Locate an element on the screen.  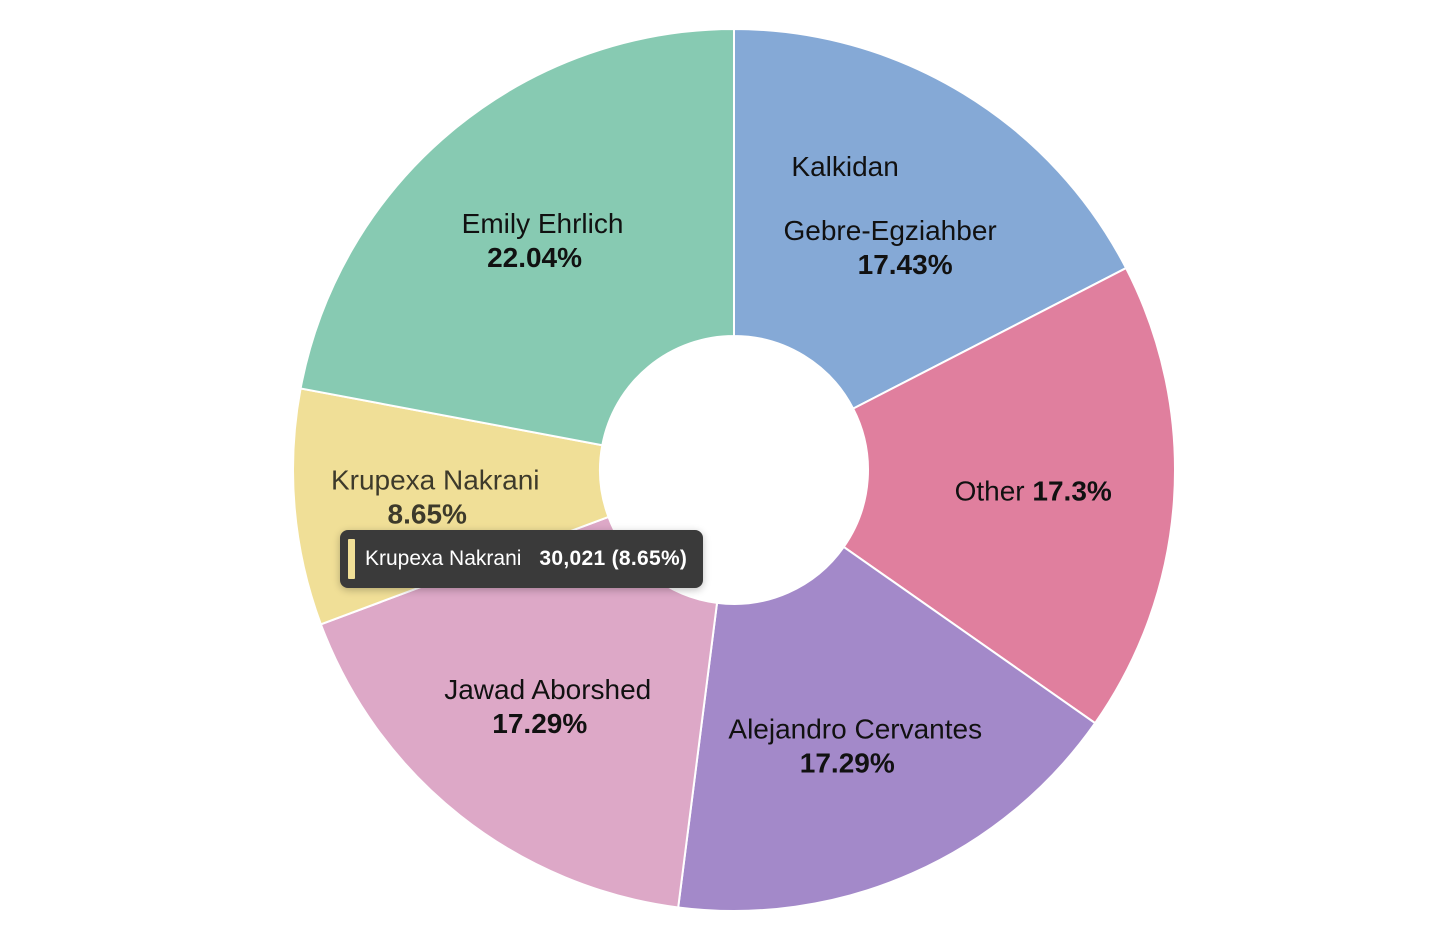
slice-other is located at coordinates (1009, 495).